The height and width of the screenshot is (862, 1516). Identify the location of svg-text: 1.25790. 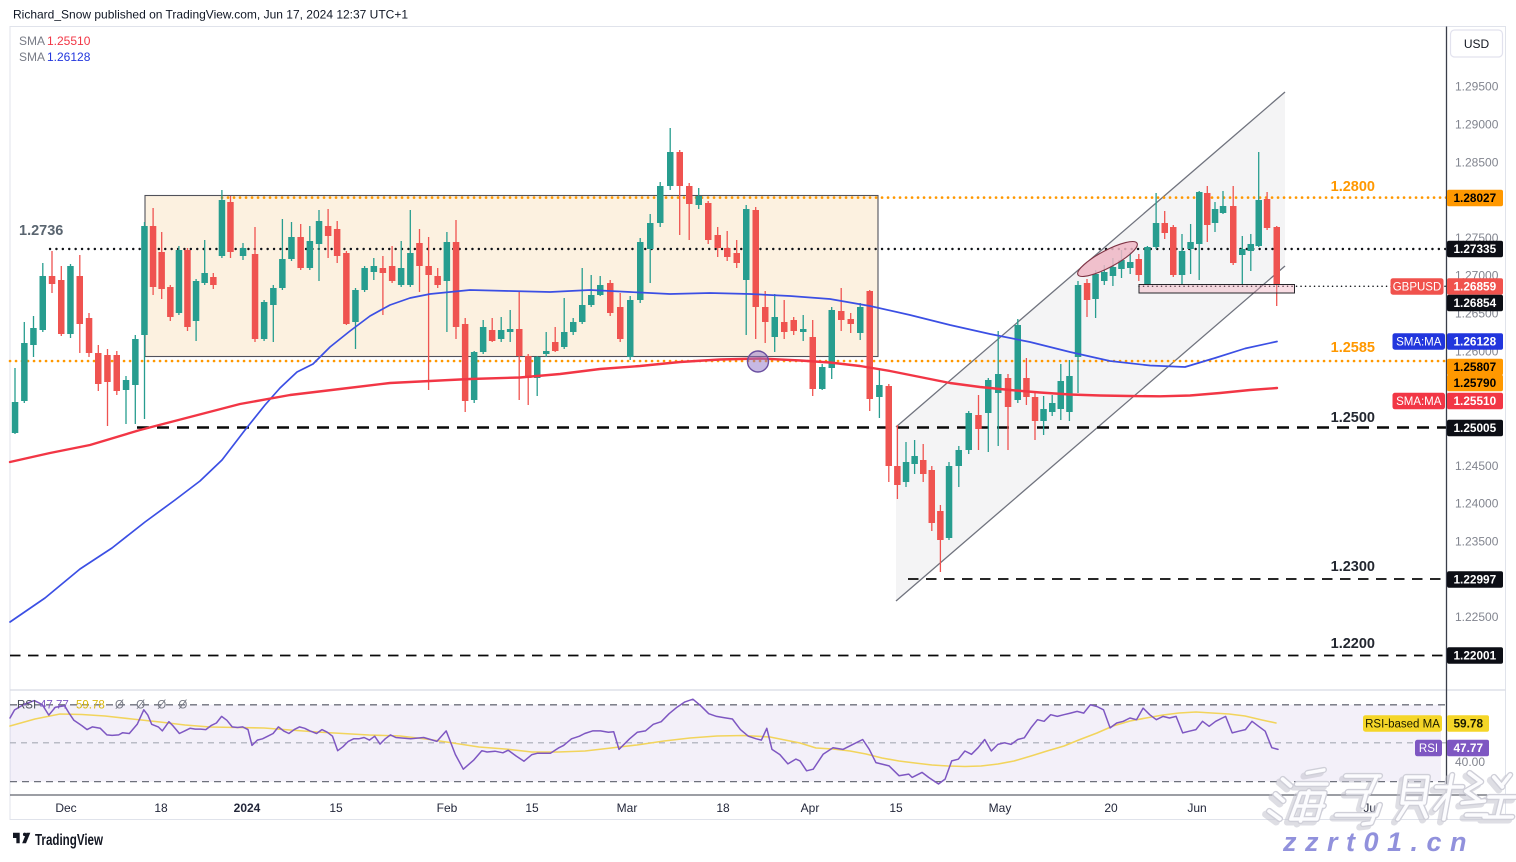
(1475, 383).